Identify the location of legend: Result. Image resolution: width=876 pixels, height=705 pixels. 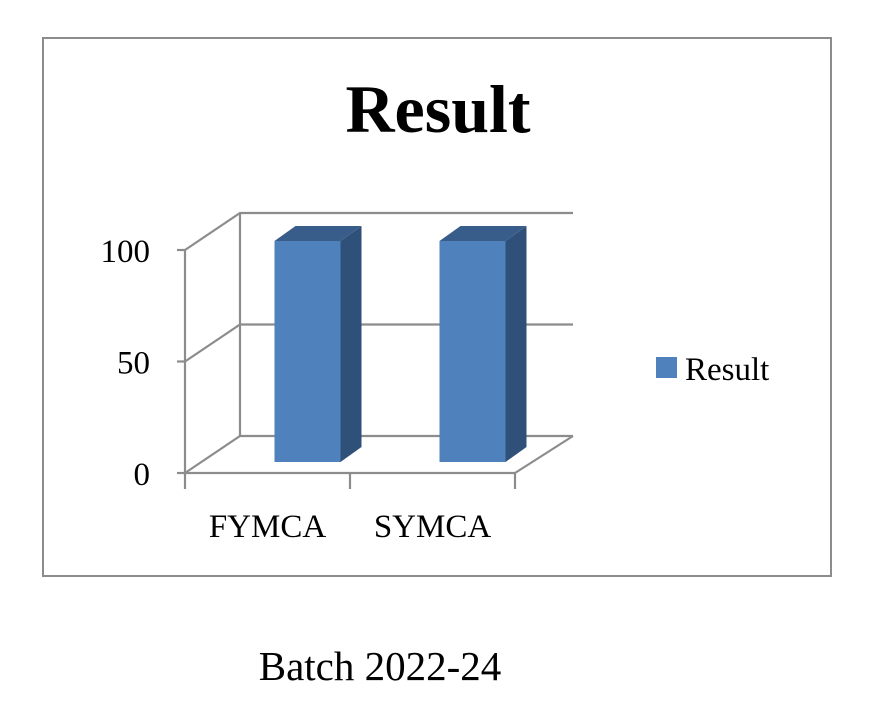
(712, 370).